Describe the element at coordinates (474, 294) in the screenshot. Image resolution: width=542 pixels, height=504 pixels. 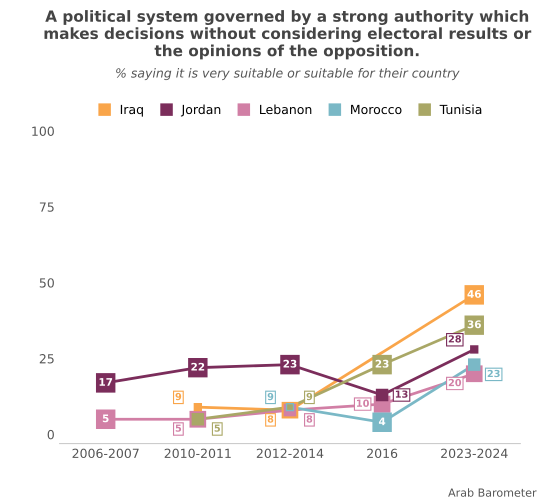
I see `data-label: 46` at that location.